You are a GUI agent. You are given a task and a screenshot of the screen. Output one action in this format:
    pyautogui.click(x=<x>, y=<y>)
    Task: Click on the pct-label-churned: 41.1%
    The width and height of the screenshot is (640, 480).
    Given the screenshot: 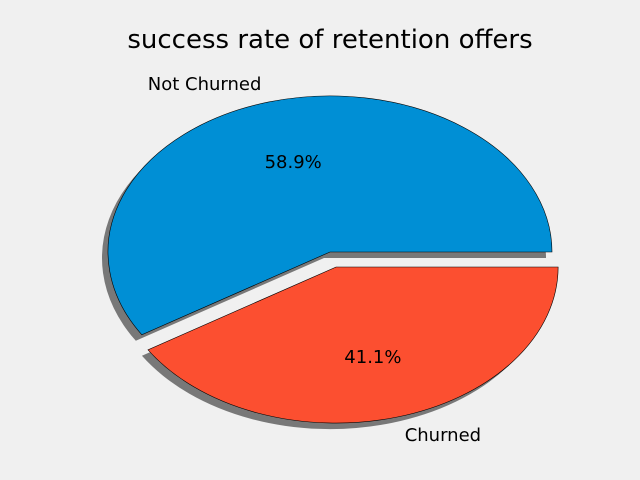 What is the action you would take?
    pyautogui.click(x=372, y=357)
    